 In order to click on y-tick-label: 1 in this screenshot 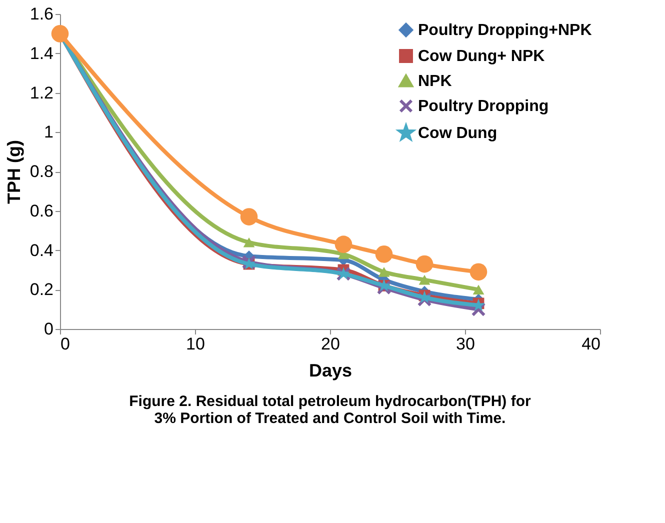, I will do `click(49, 132)`.